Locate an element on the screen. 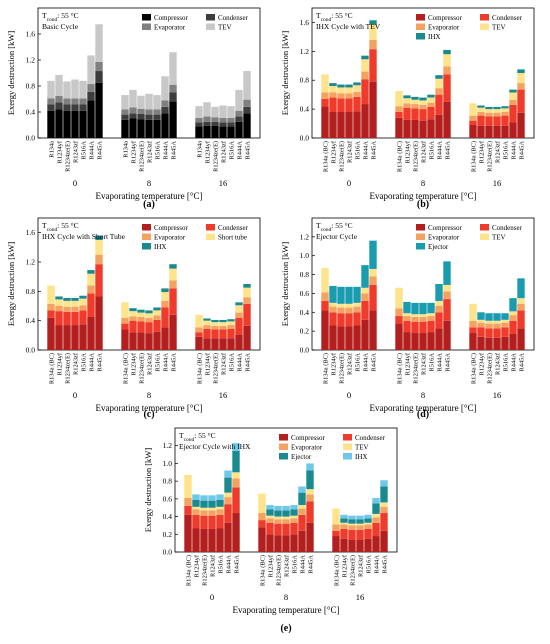 This screenshot has width=550, height=644. legend-label: Evaporator is located at coordinates (170, 28).